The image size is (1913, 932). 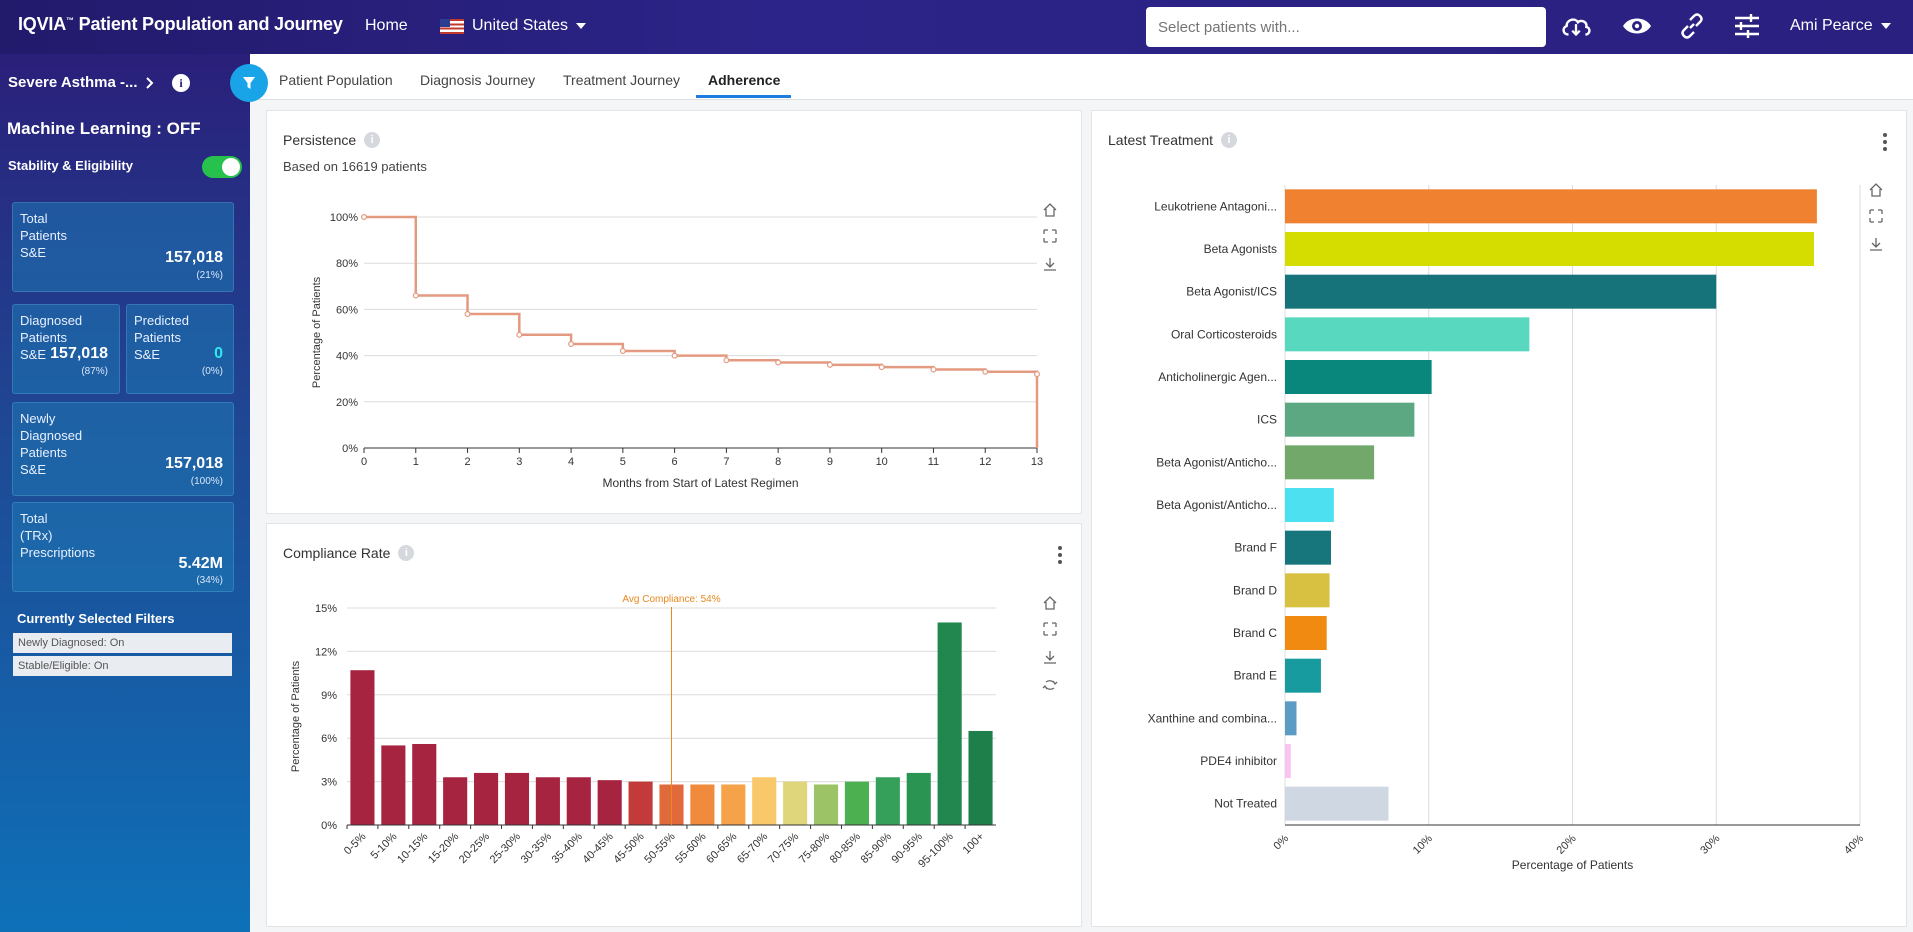 What do you see at coordinates (1423, 844) in the screenshot?
I see `x-tick-label: 10%` at bounding box center [1423, 844].